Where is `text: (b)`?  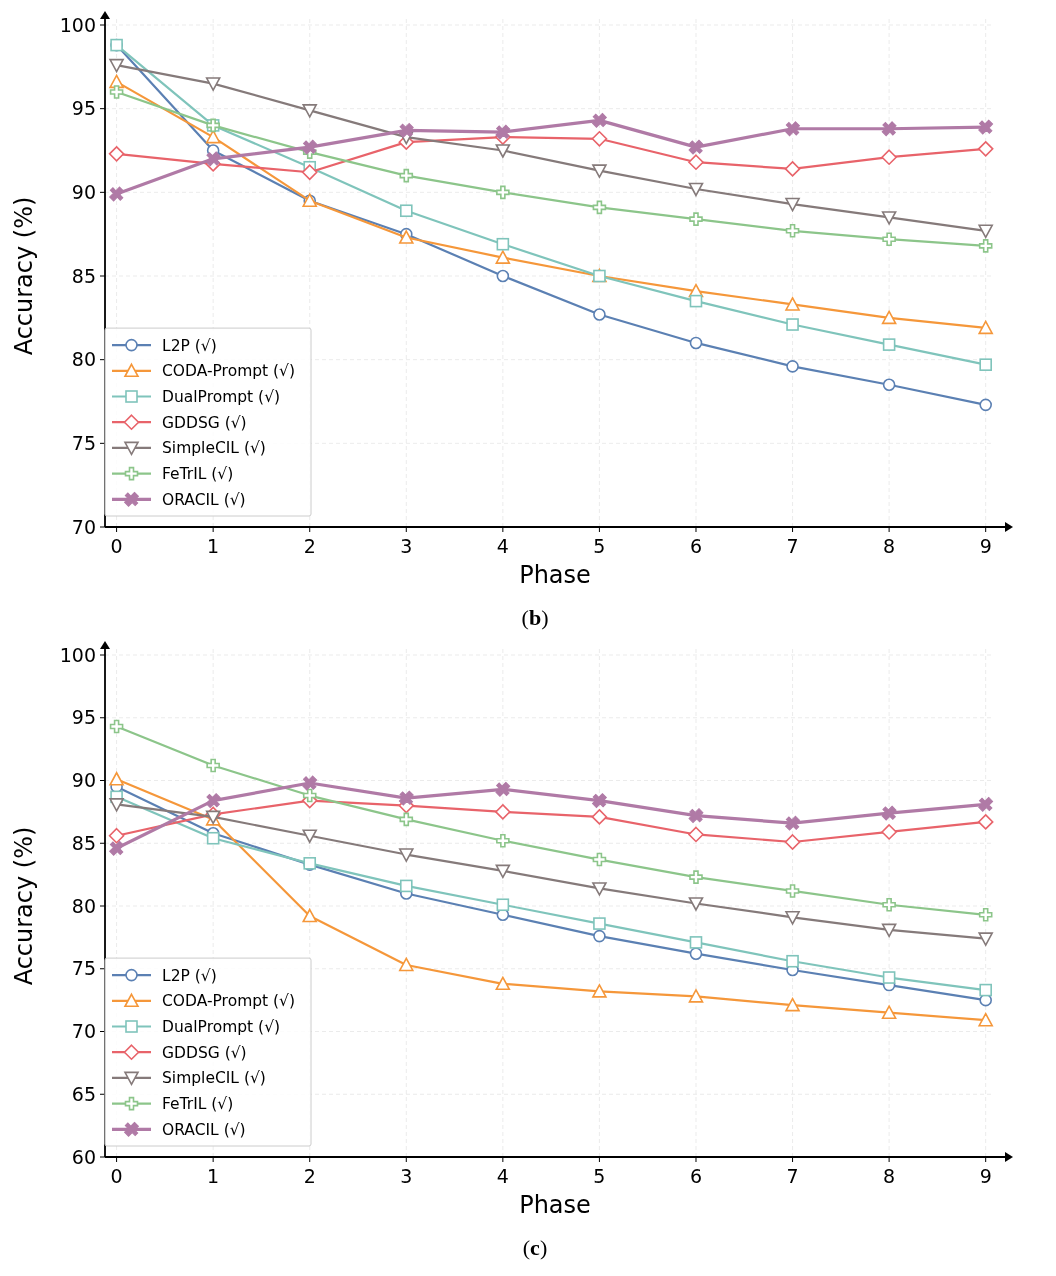
text: (b) is located at coordinates (535, 617).